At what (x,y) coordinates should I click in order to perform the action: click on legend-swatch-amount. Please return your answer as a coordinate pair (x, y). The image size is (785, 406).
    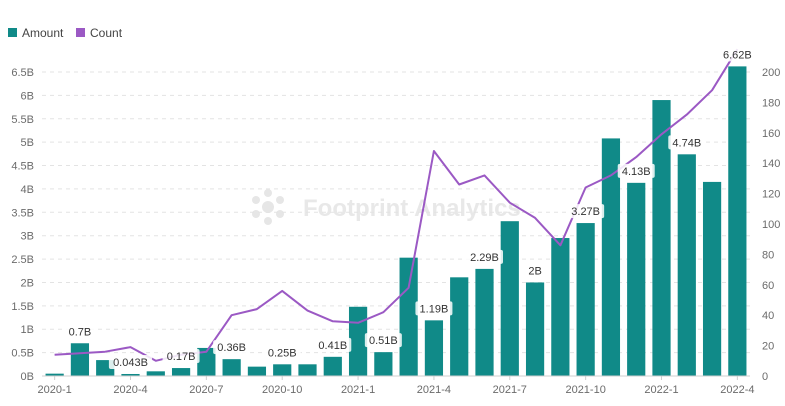
    Looking at the image, I should click on (12, 32).